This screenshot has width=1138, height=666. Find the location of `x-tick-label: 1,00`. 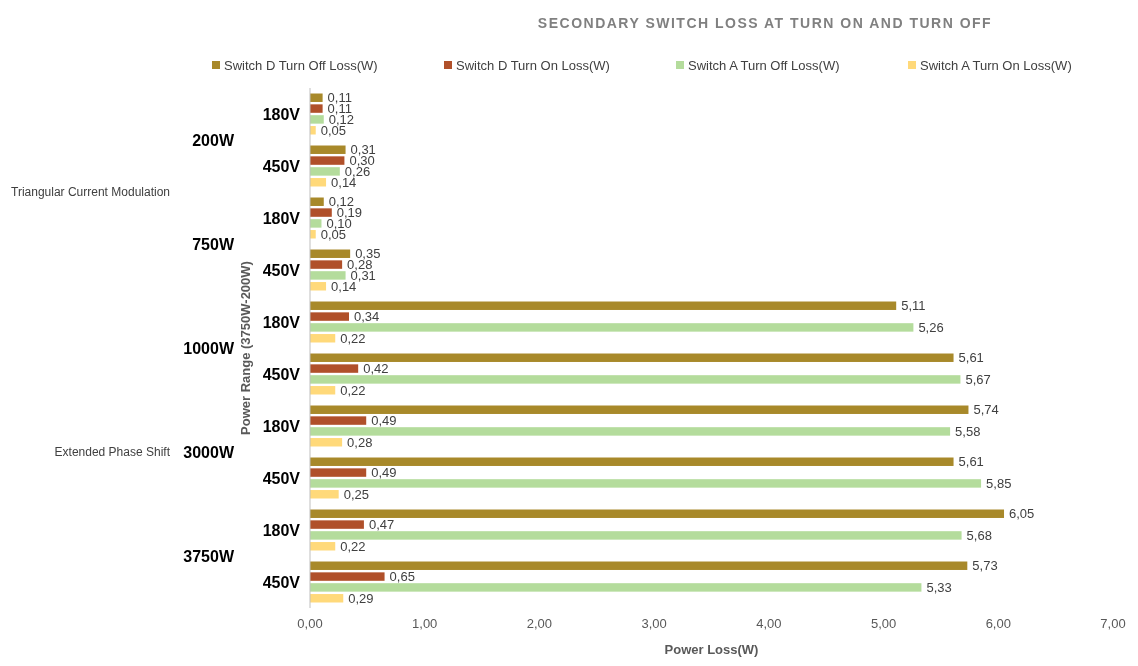

x-tick-label: 1,00 is located at coordinates (425, 623).